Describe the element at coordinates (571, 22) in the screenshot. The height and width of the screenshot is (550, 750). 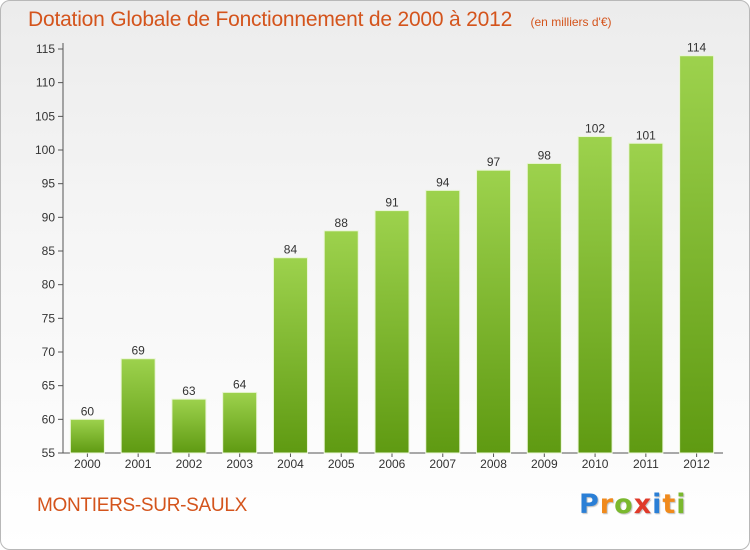
I see `chart-unit: (en milliers d'€)` at that location.